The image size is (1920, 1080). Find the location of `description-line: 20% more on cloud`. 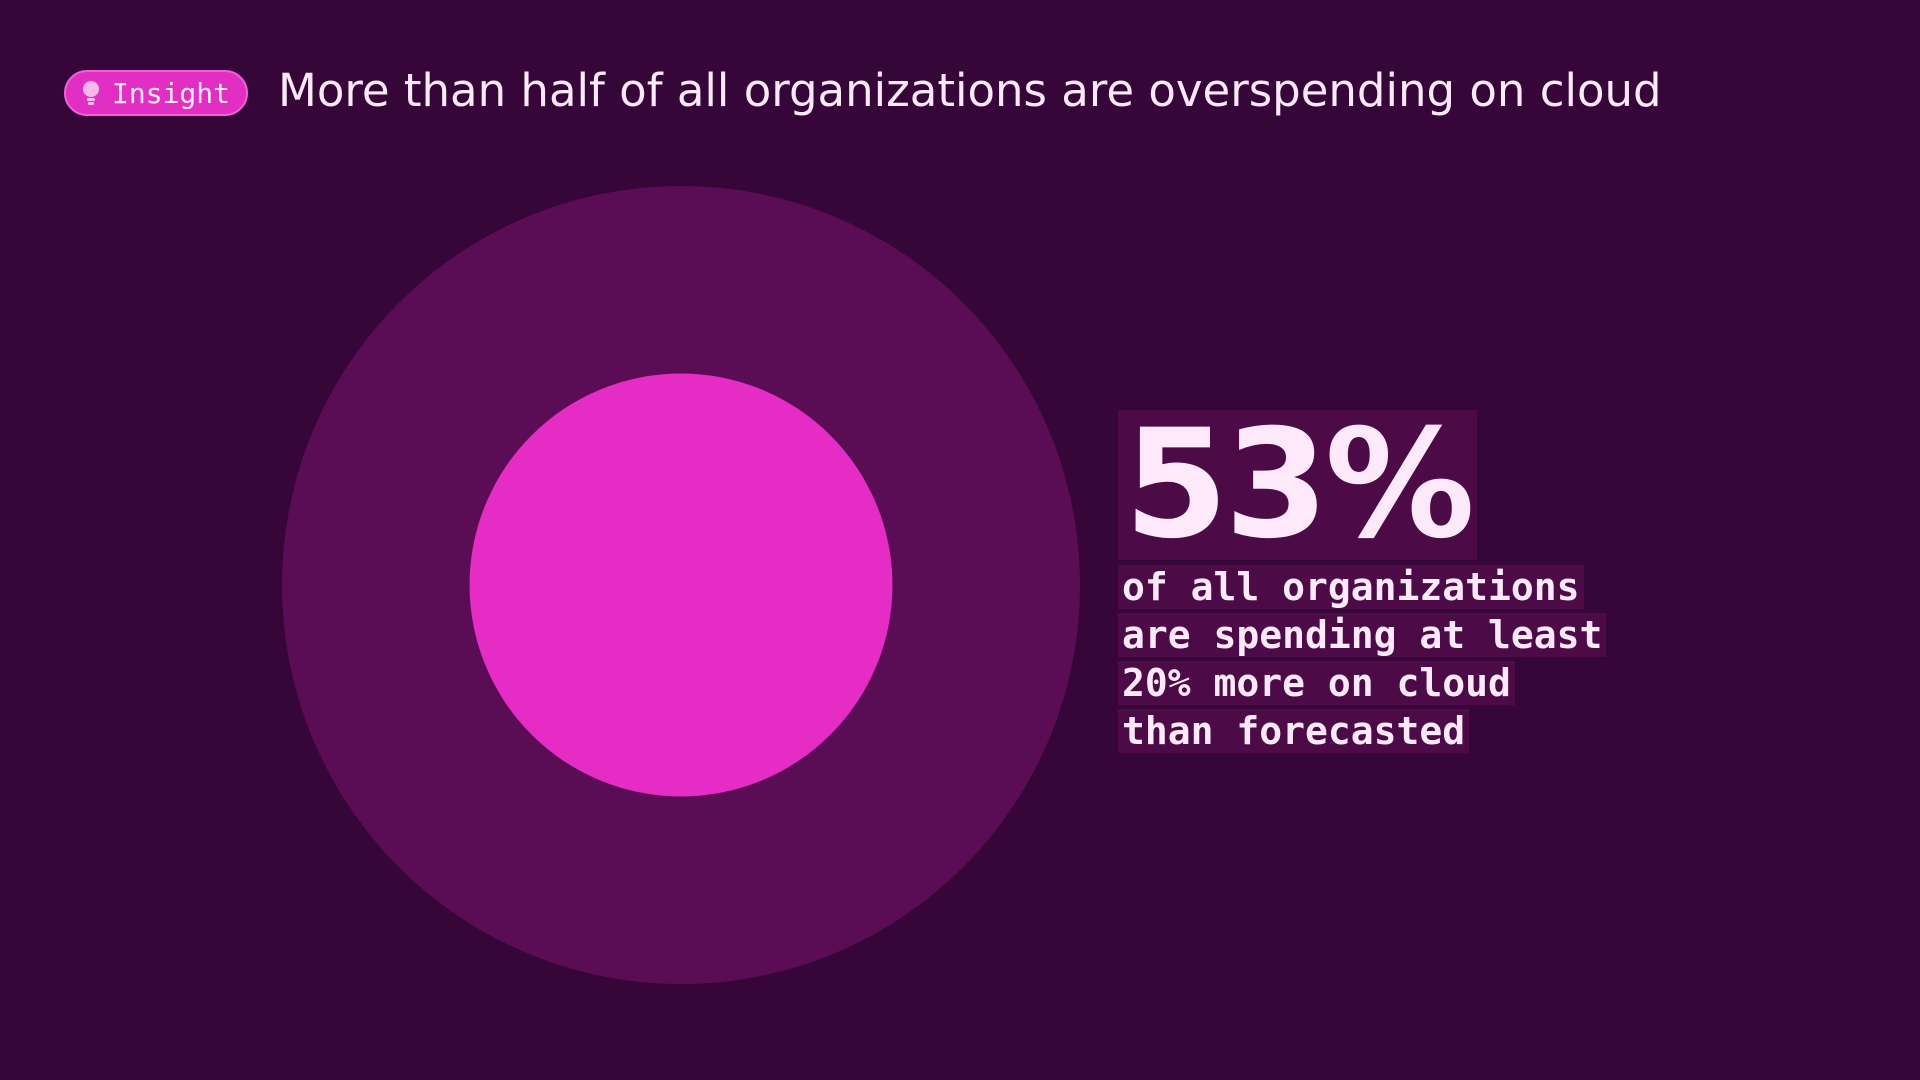

description-line: 20% more on cloud is located at coordinates (1316, 683).